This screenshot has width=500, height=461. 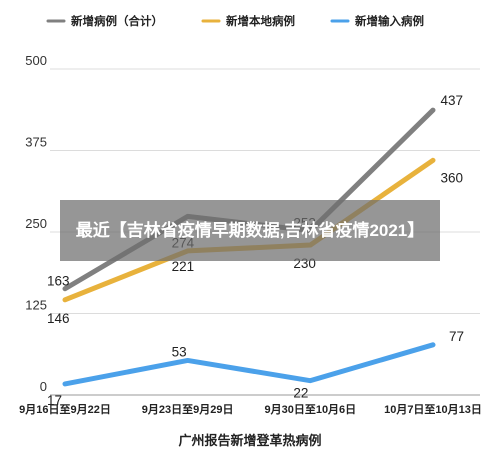 I want to click on x-tick-label: 9月23日至9月29日, so click(x=188, y=409).